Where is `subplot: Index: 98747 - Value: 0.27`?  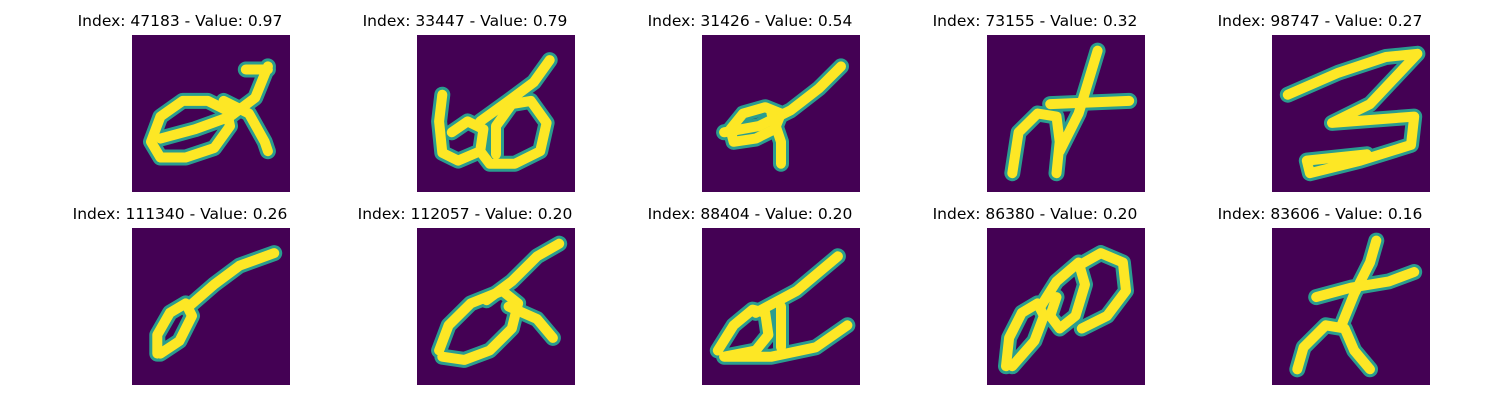 subplot: Index: 98747 - Value: 0.27 is located at coordinates (1320, 96).